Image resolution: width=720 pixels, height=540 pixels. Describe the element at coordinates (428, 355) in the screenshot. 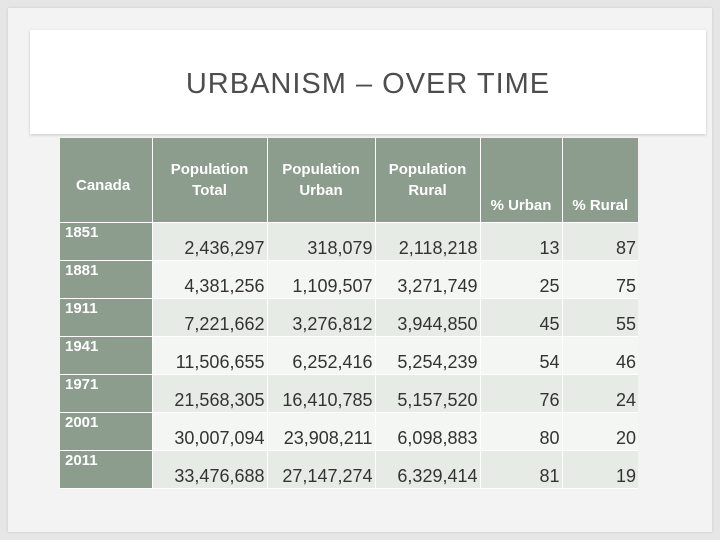

I see `cell-rural: 5,254,239` at that location.